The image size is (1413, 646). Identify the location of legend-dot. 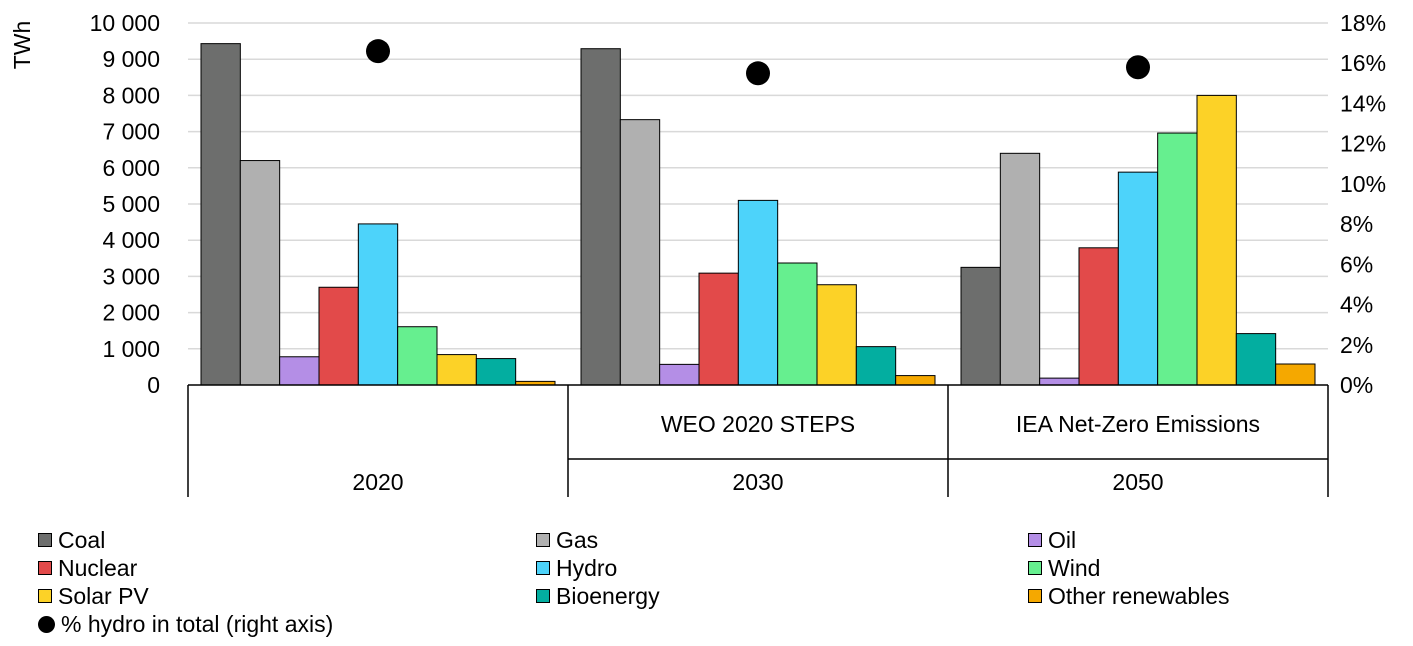
(46, 624).